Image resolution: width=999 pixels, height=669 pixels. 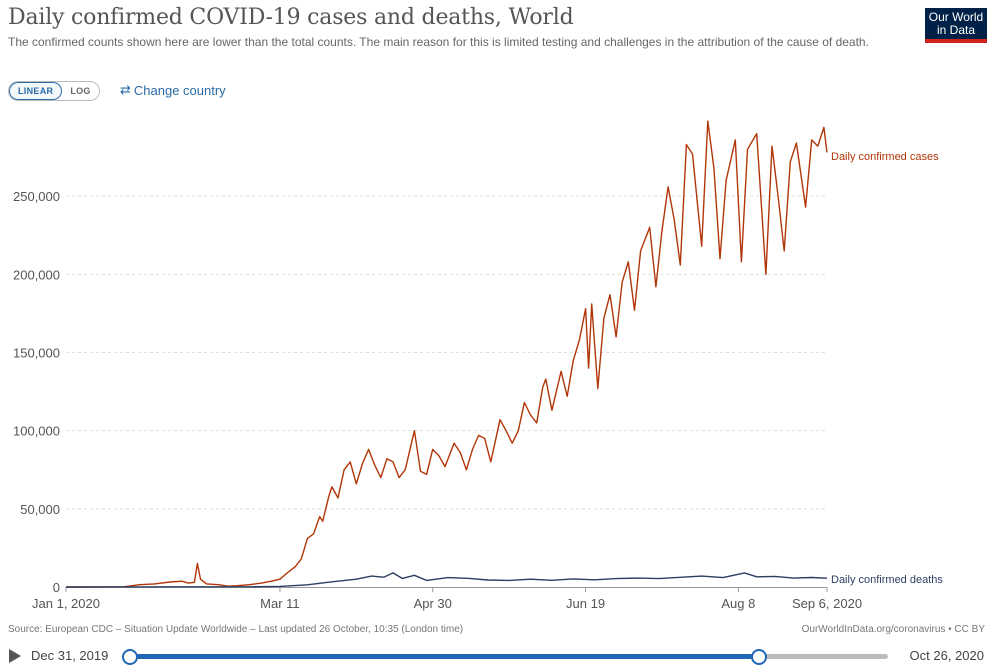 I want to click on swap-arrows-icon: ⇄, so click(x=125, y=89).